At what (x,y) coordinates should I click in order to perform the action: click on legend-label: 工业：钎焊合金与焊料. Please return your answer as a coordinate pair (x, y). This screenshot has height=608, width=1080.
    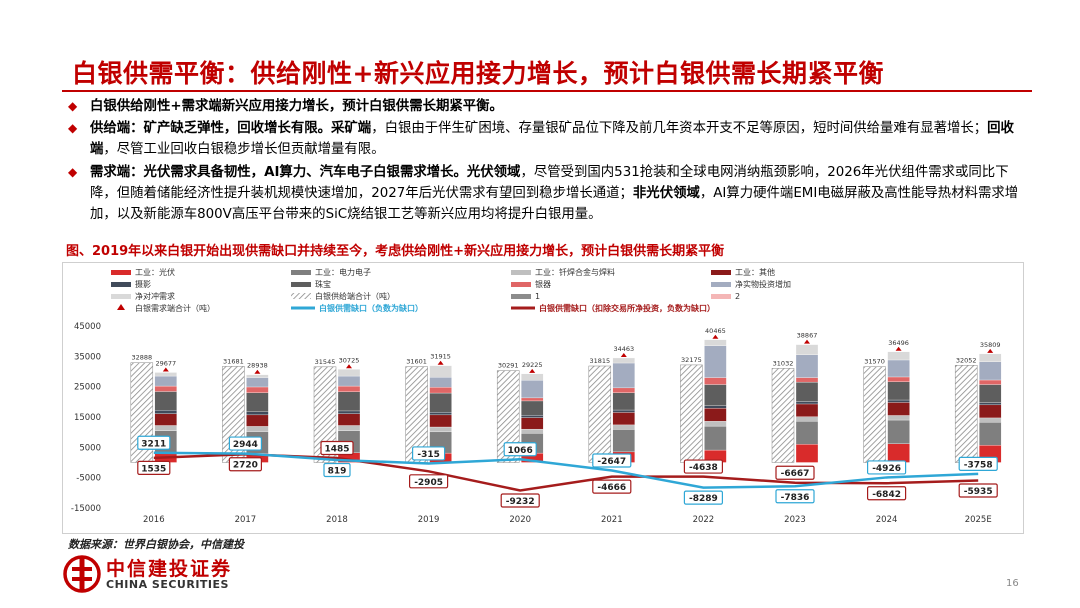
    Looking at the image, I should click on (575, 272).